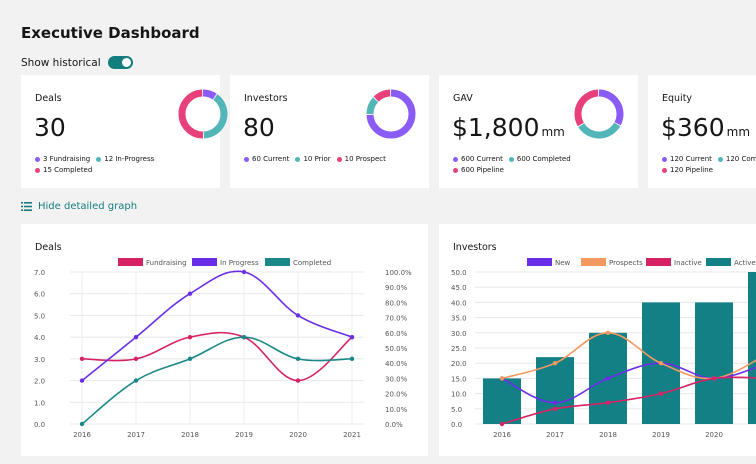  What do you see at coordinates (125, 165) in the screenshot?
I see `kpi-legend: 3 Fundraising 12 In-Progress 15 Completed` at bounding box center [125, 165].